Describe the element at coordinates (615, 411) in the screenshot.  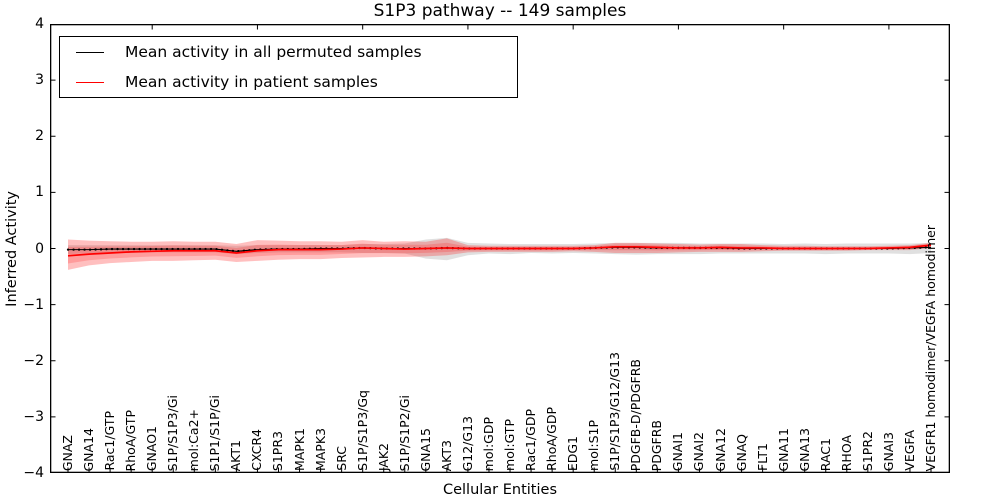
I see `x-tick-label: S1P/S1P3/G12/G13` at that location.